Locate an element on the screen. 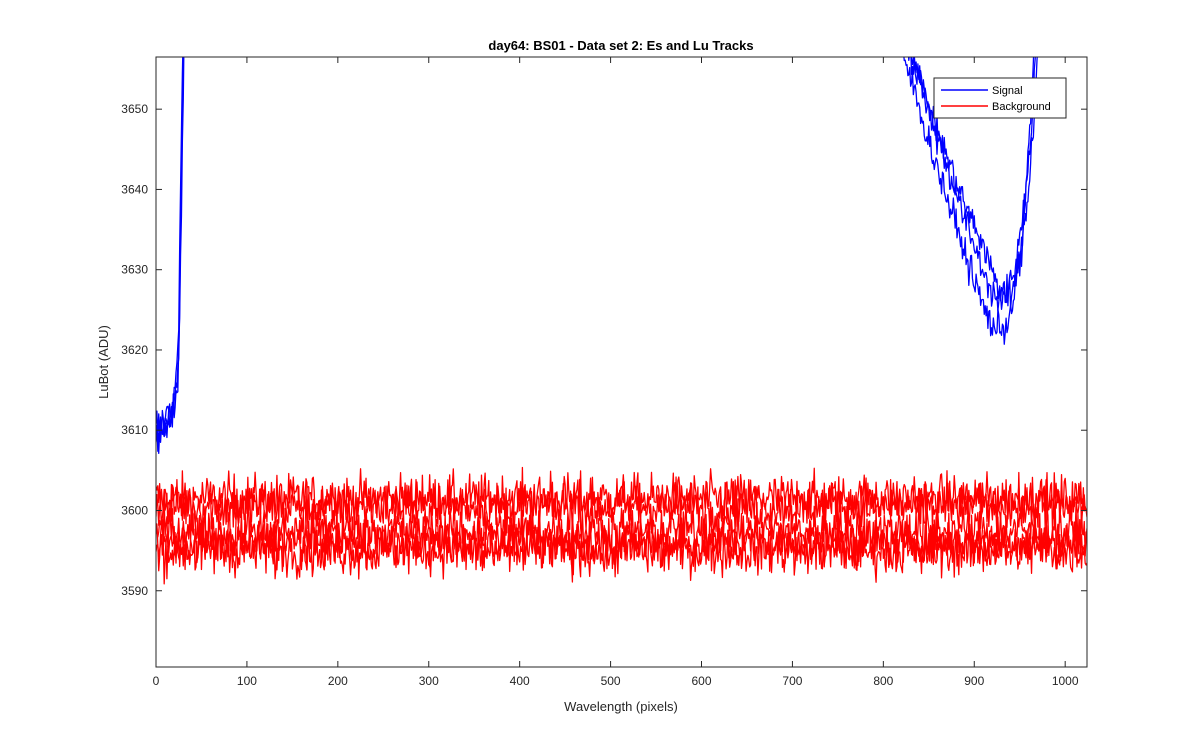 Image resolution: width=1200 pixels, height=750 pixels. x-tick-label: 100 is located at coordinates (247, 681).